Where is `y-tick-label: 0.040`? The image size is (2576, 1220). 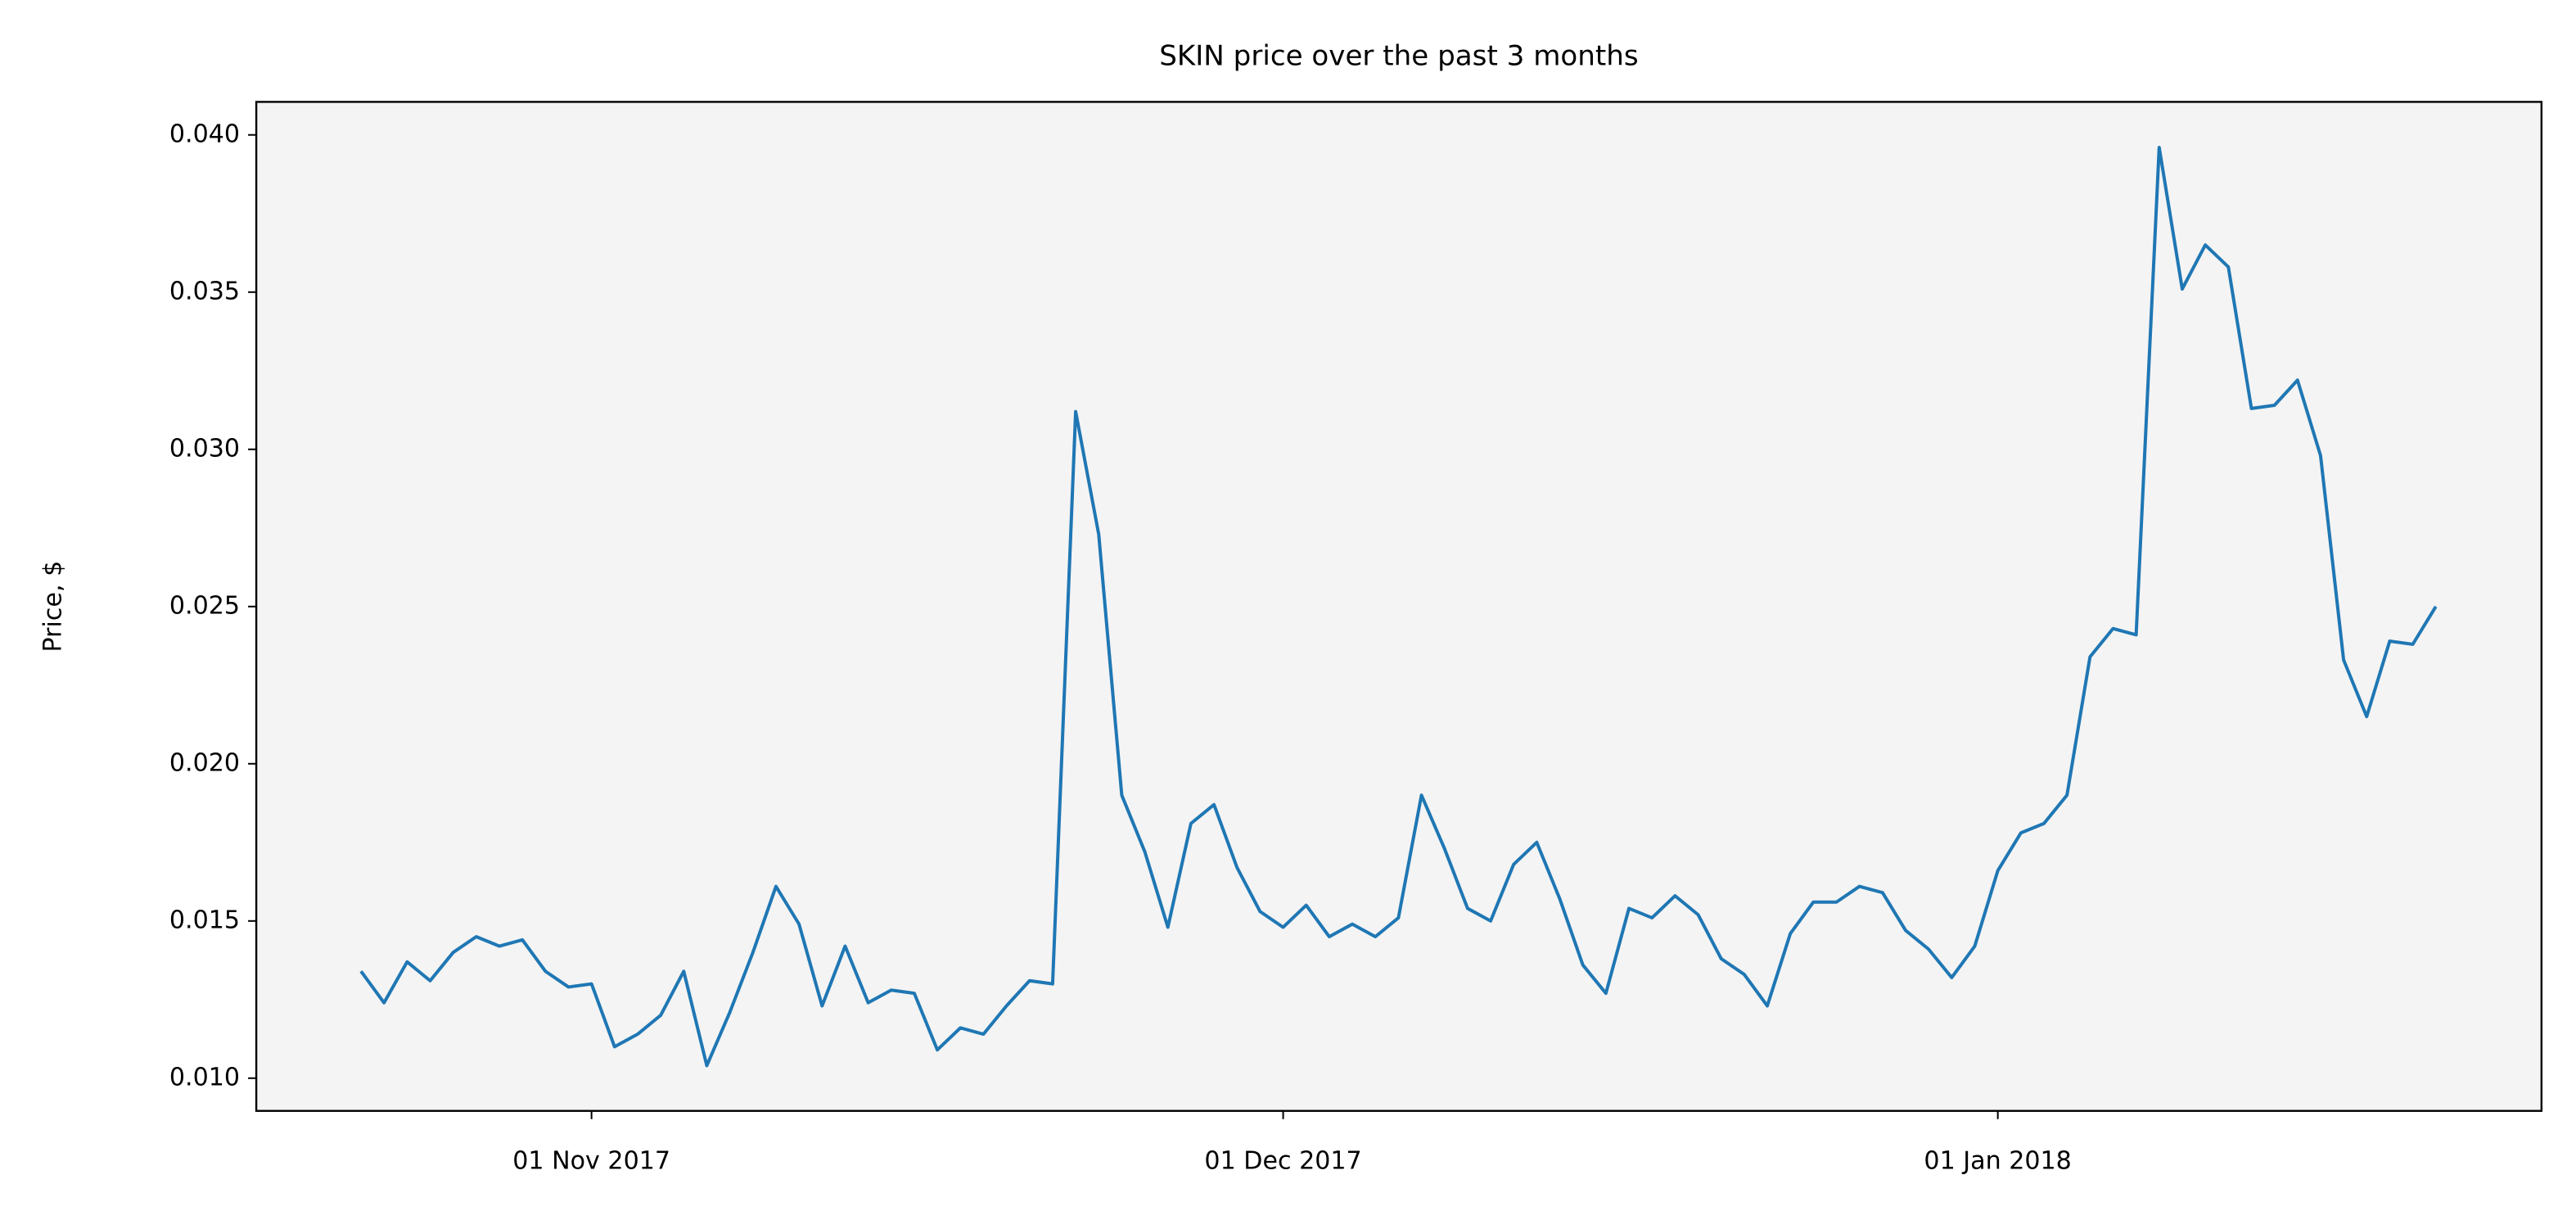 y-tick-label: 0.040 is located at coordinates (204, 134).